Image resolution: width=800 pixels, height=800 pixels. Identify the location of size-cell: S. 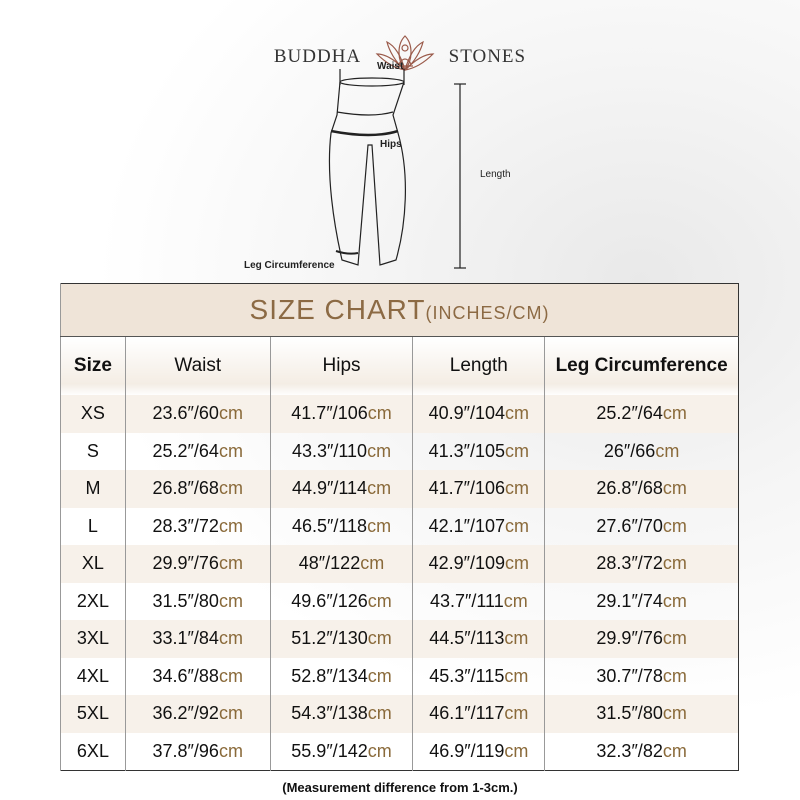
(93, 451).